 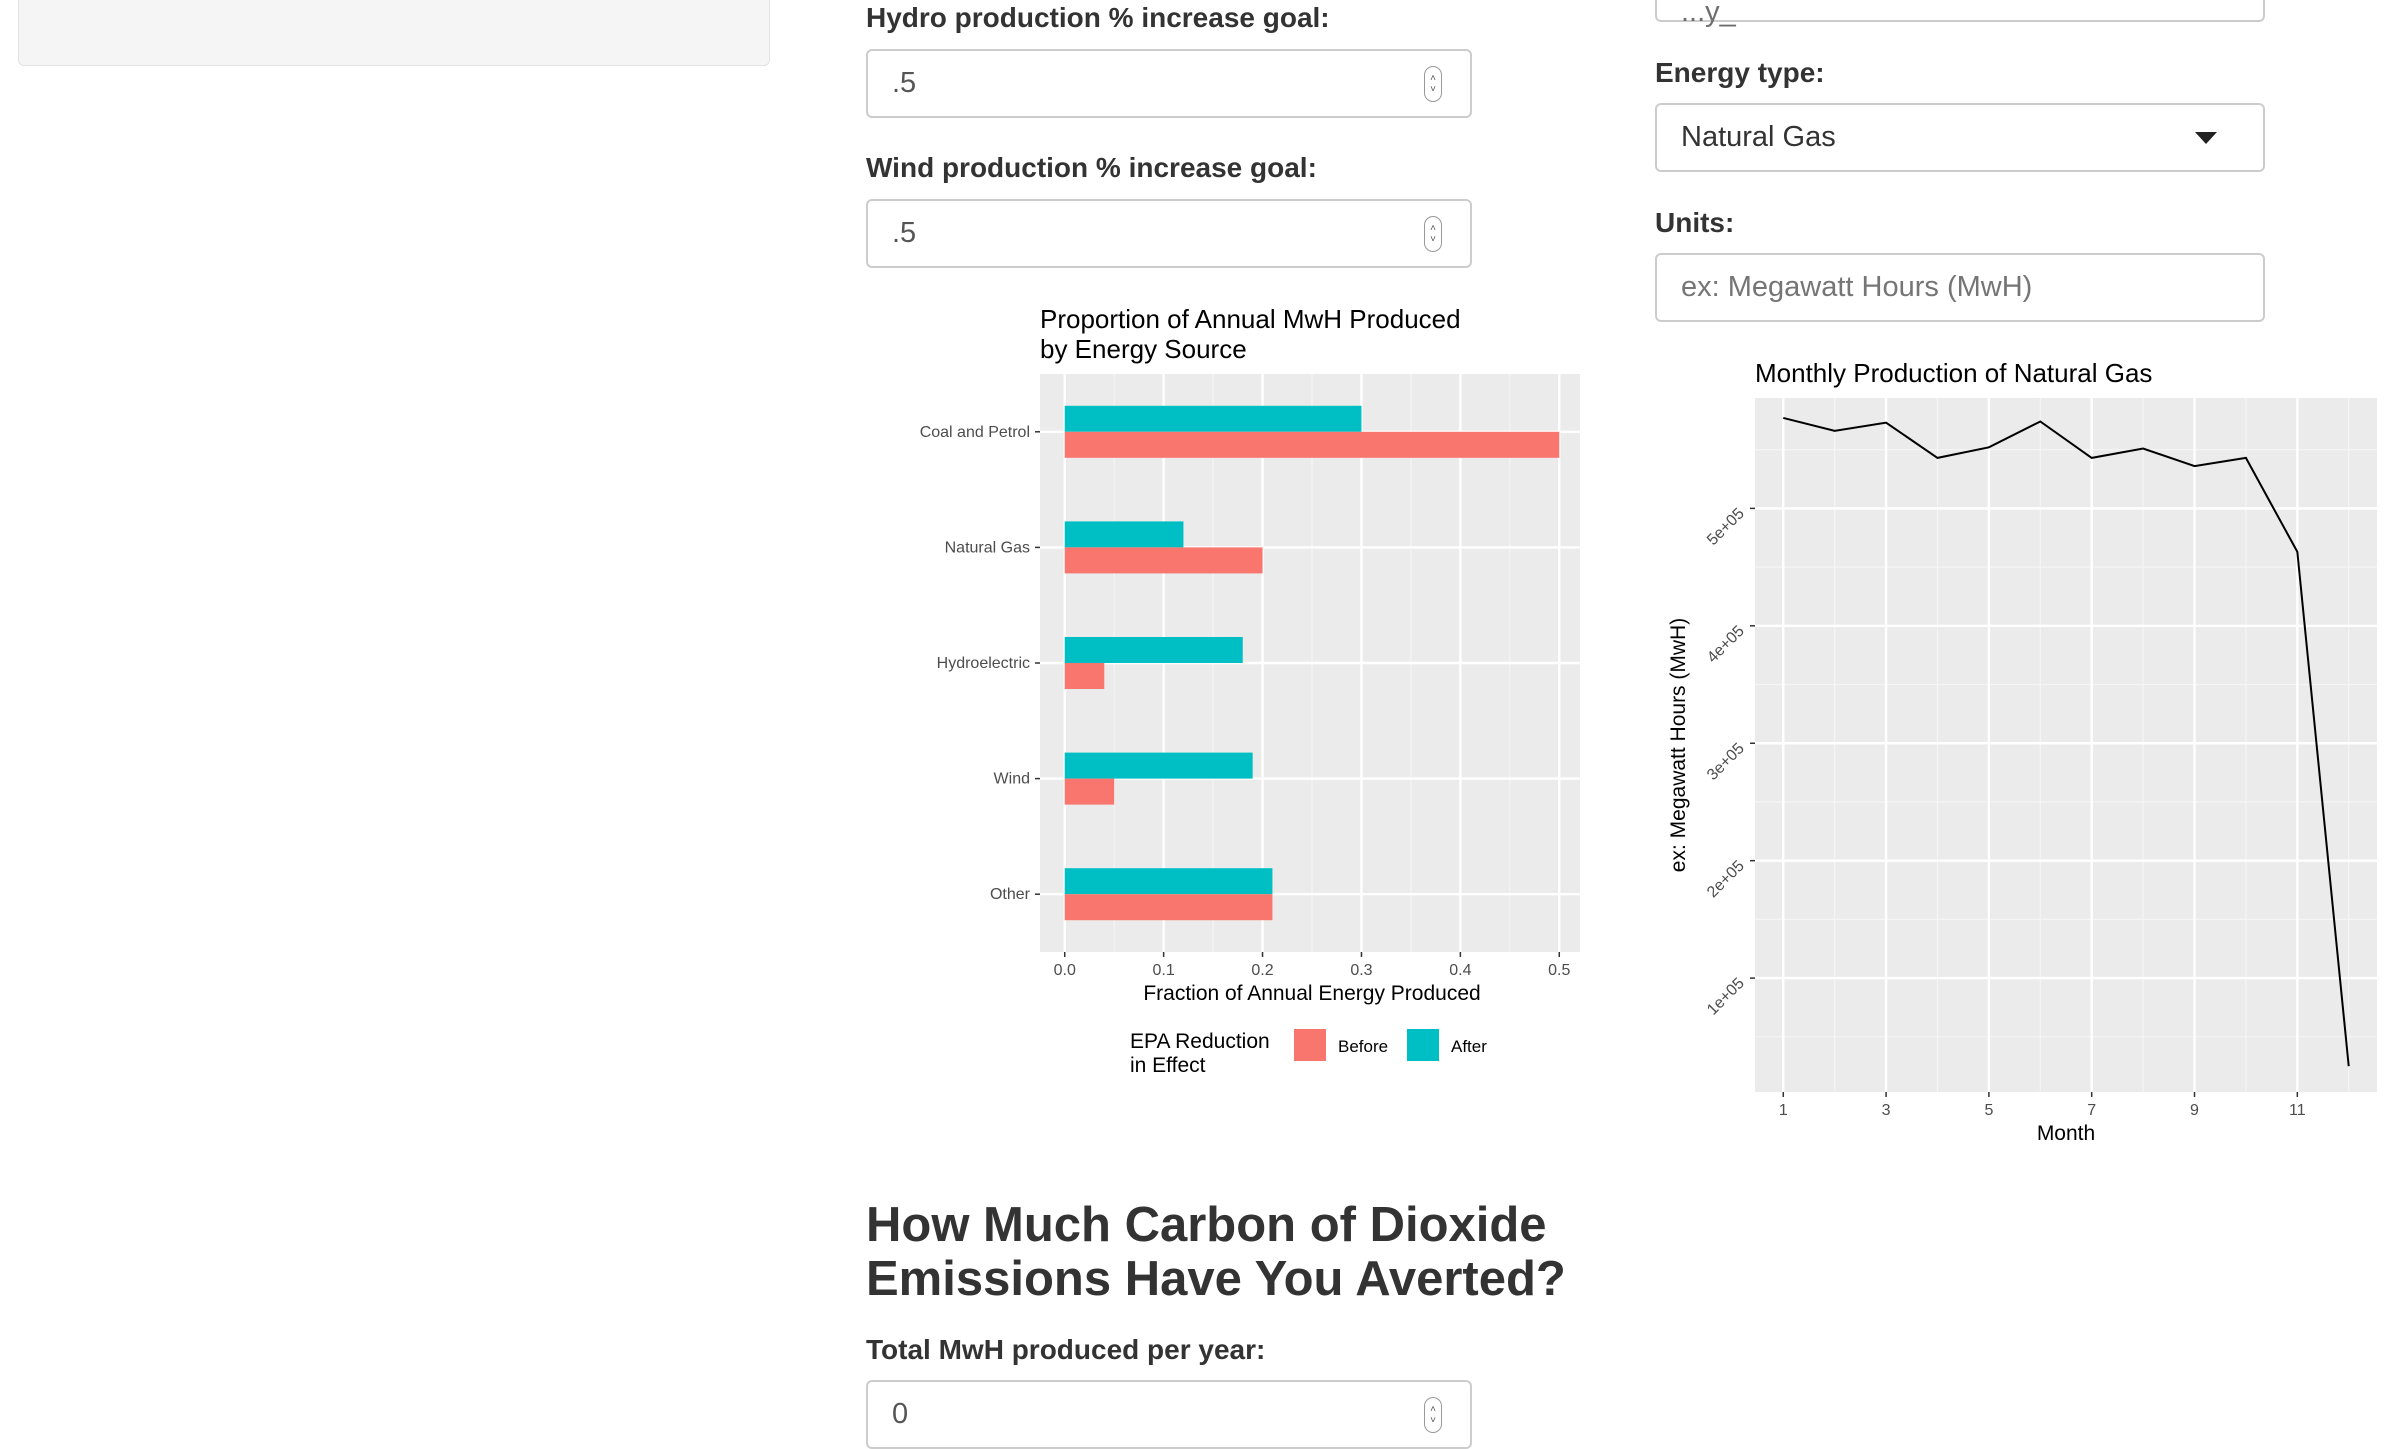 What do you see at coordinates (1065, 970) in the screenshot?
I see `x-tick-label: 0.0` at bounding box center [1065, 970].